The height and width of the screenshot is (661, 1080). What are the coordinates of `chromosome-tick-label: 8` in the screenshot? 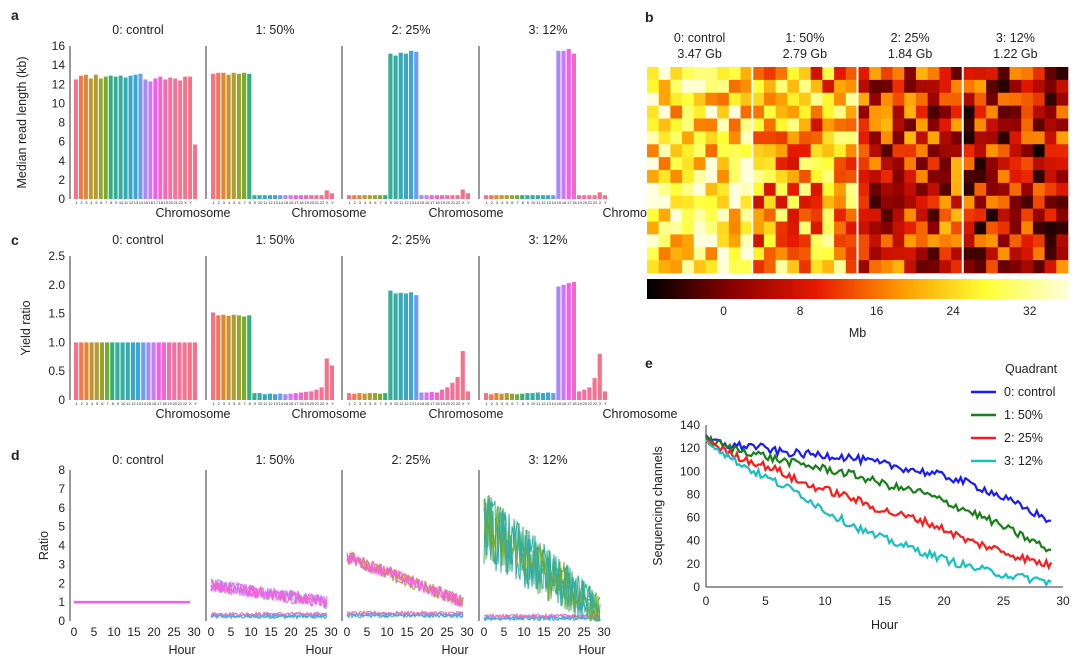 It's located at (111, 202).